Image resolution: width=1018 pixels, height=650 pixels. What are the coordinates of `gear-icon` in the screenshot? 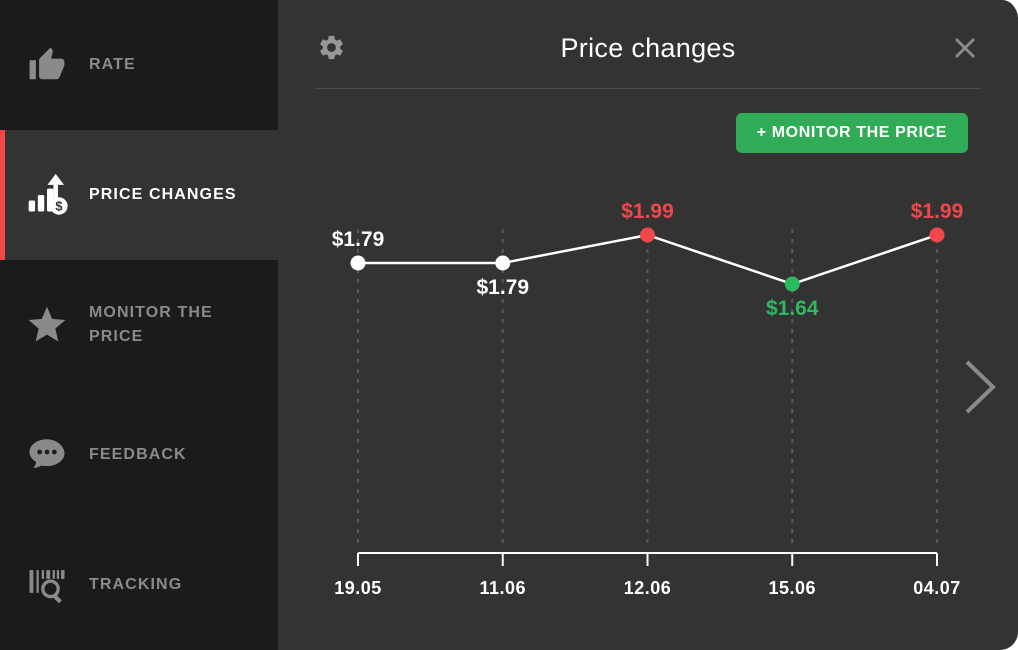 It's located at (331, 50).